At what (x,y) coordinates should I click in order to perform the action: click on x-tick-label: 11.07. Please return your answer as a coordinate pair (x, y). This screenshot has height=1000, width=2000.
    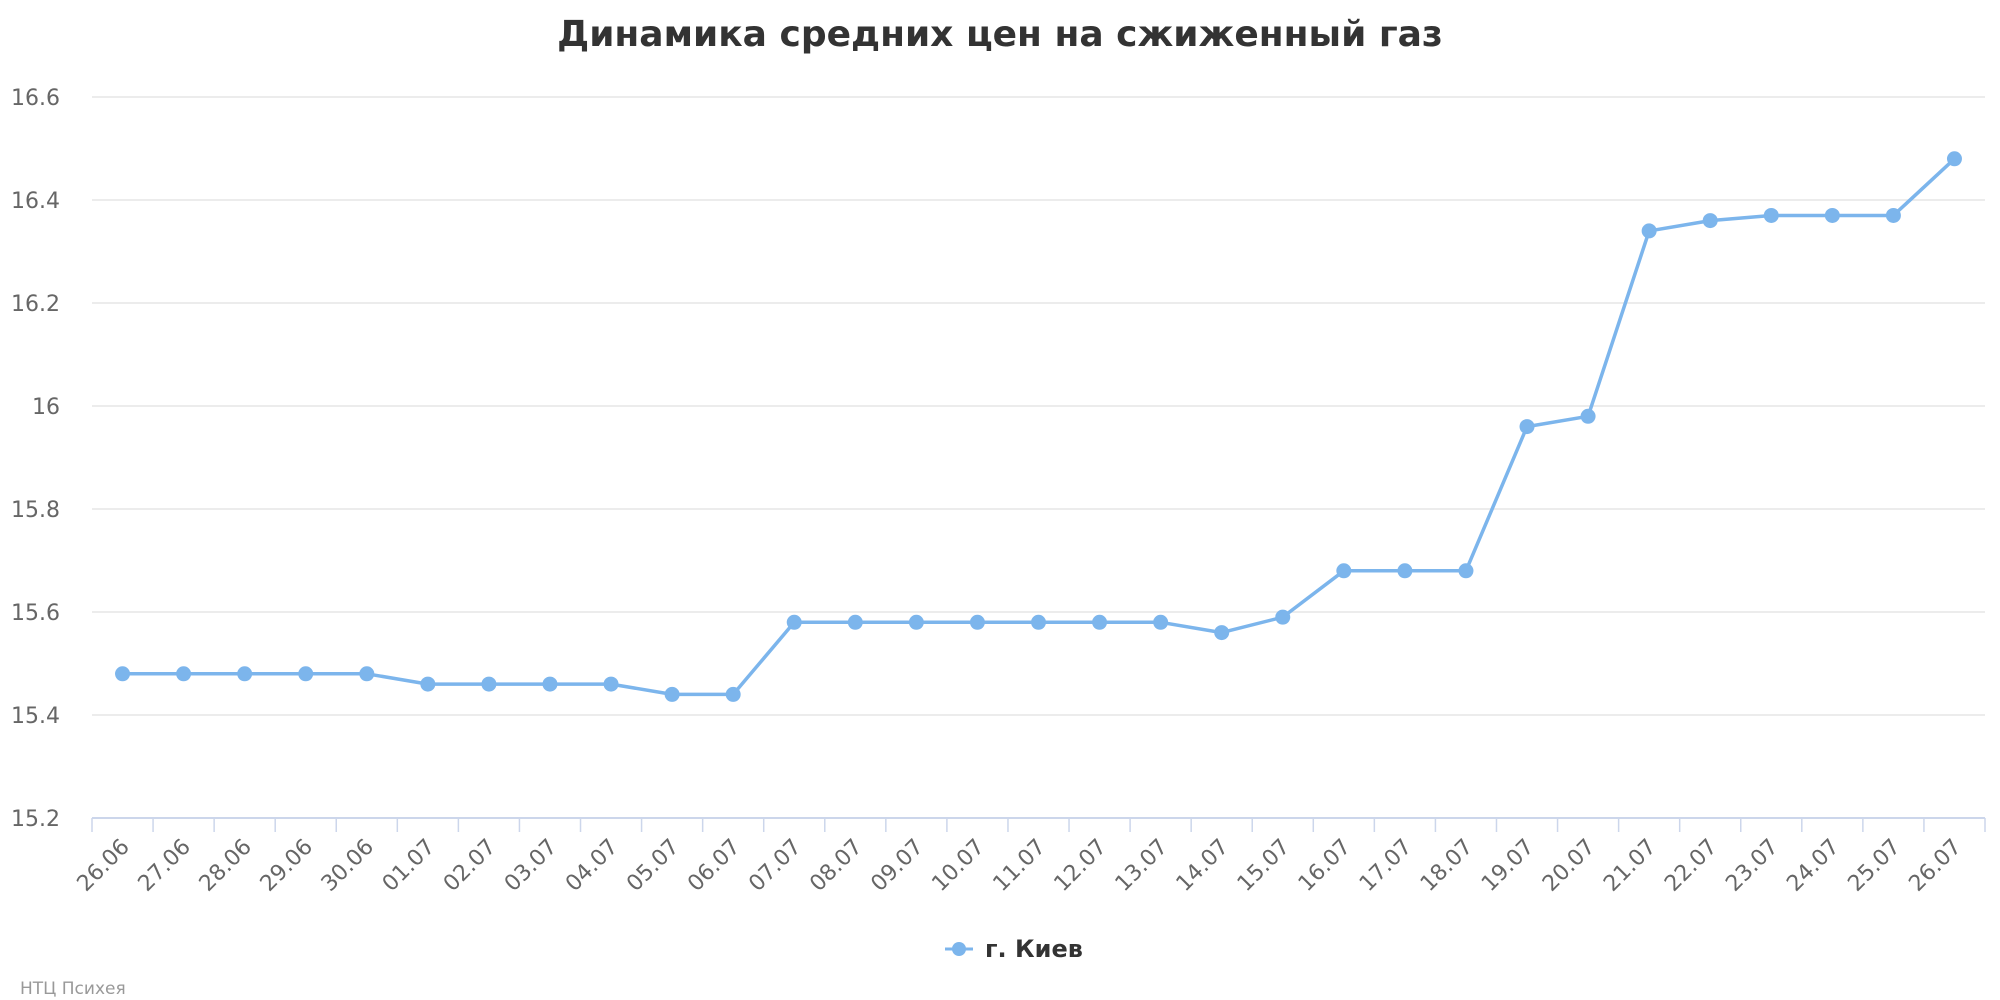
    Looking at the image, I should click on (1020, 866).